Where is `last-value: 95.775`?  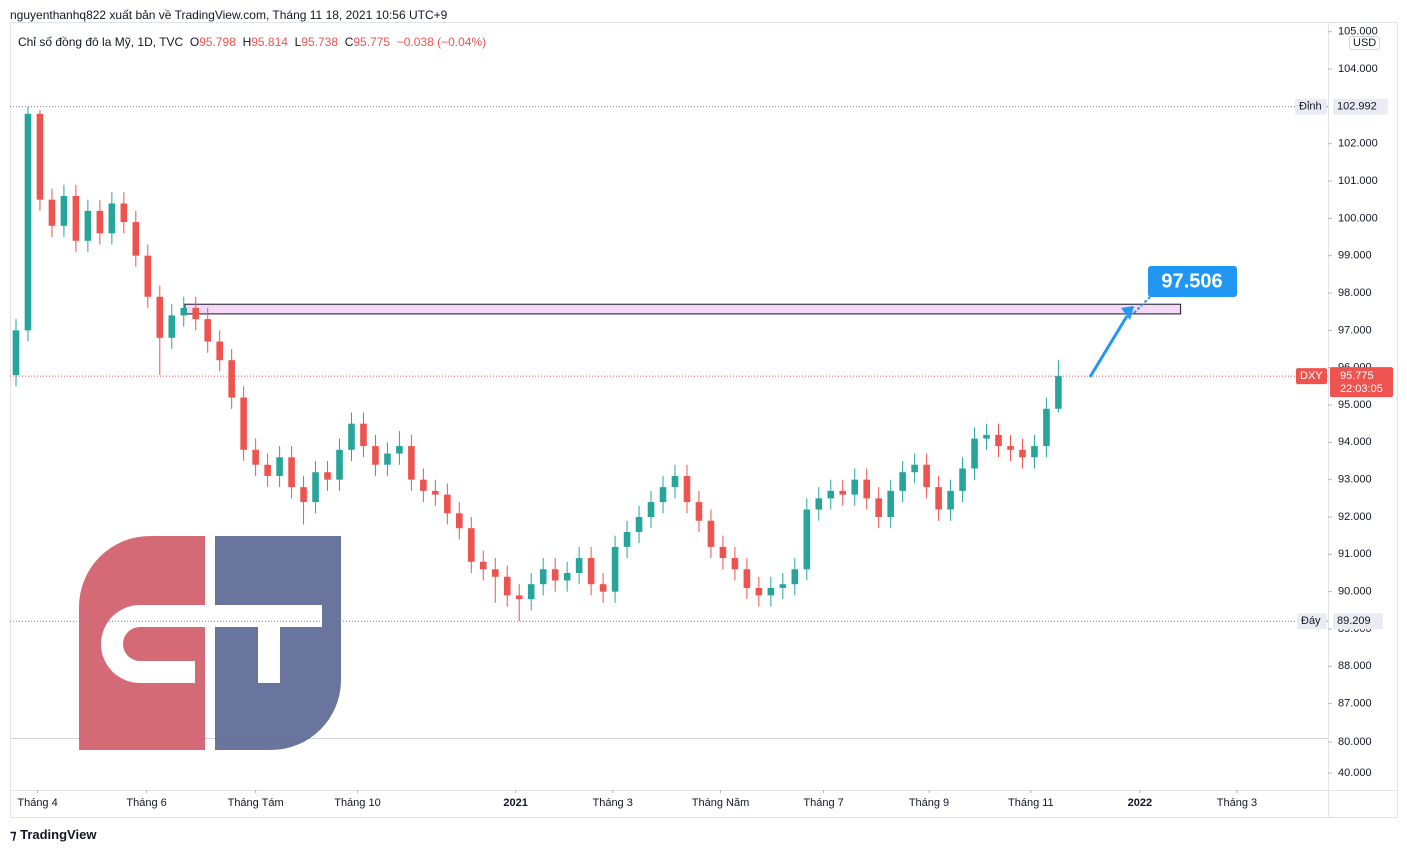 last-value: 95.775 is located at coordinates (1357, 376).